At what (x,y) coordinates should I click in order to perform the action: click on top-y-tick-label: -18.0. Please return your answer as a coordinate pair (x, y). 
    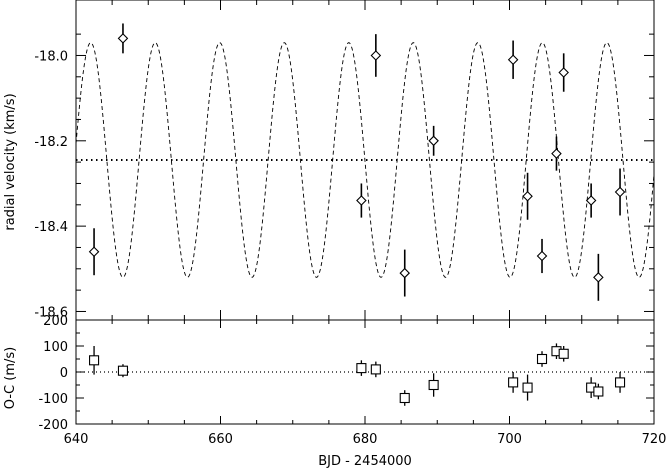
    Looking at the image, I should click on (51, 56).